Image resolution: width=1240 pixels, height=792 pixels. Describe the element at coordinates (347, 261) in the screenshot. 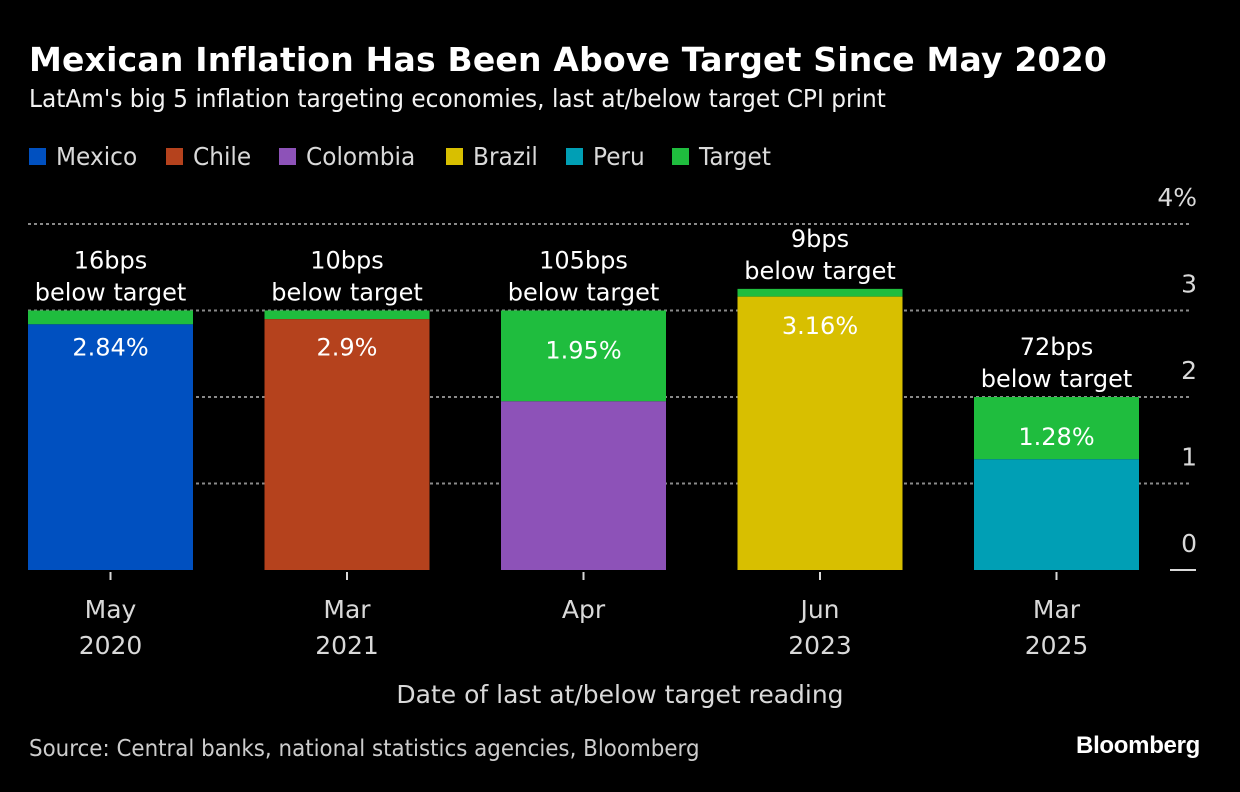

I see `bar-gap-label-amount: 10bps` at that location.